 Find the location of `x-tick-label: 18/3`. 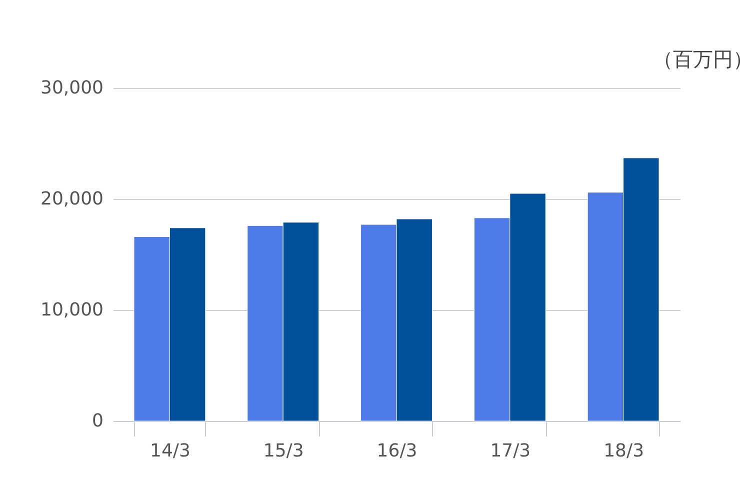

x-tick-label: 18/3 is located at coordinates (624, 451).